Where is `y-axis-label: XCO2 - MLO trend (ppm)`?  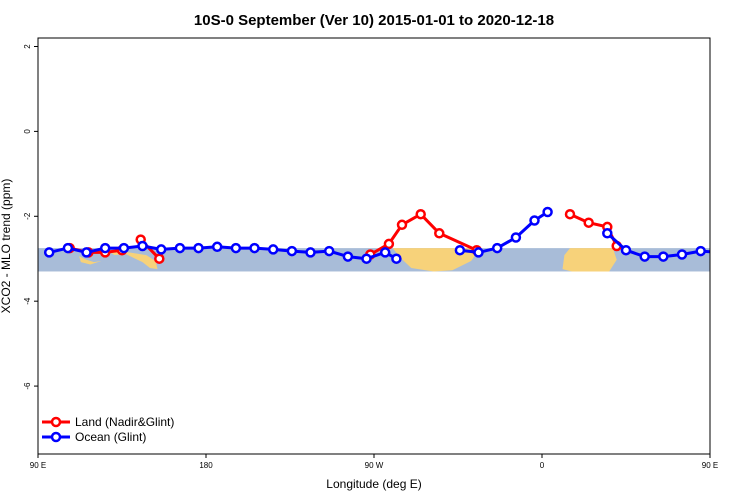 y-axis-label: XCO2 - MLO trend (ppm) is located at coordinates (6, 246).